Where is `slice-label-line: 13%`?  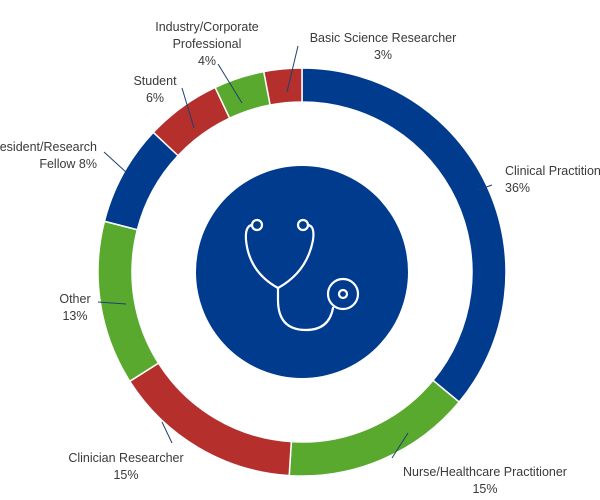 slice-label-line: 13% is located at coordinates (74, 316).